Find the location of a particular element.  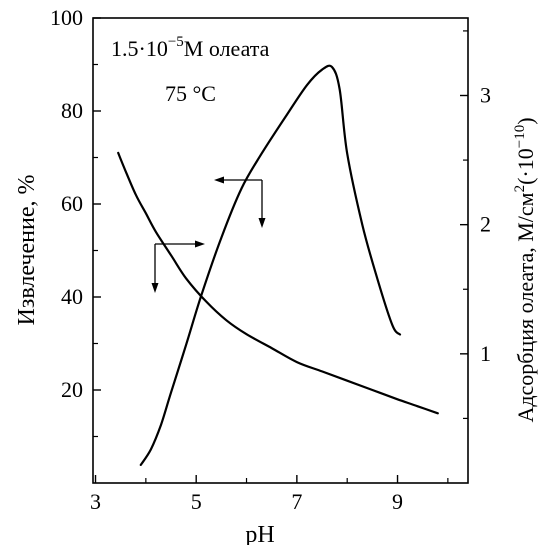

y-right-label-end: ) is located at coordinates (525, 120).